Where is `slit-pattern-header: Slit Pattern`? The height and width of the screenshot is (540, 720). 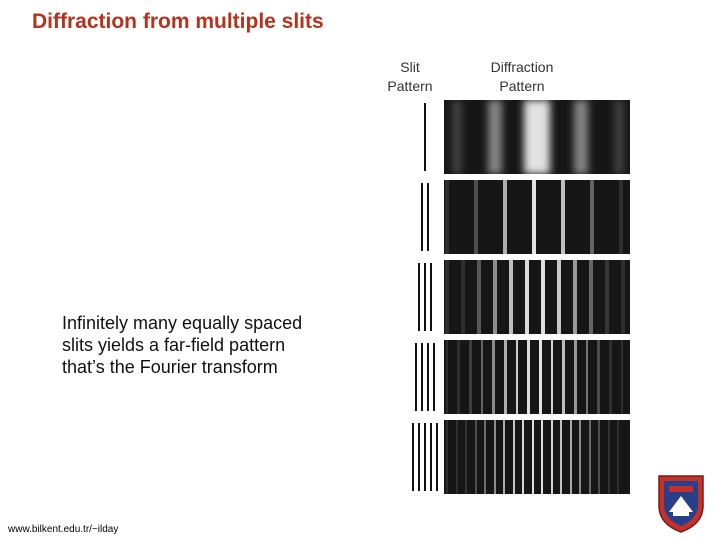 slit-pattern-header: Slit Pattern is located at coordinates (410, 76).